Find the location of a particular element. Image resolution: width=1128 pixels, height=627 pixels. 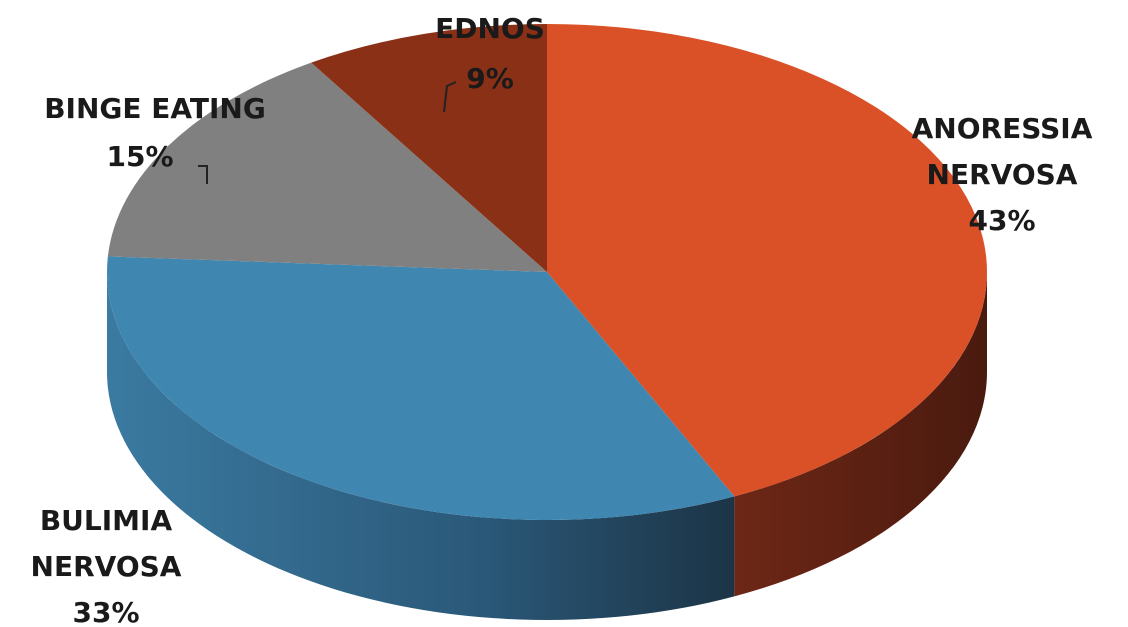

pie-slice-ednos is located at coordinates (429, 148).